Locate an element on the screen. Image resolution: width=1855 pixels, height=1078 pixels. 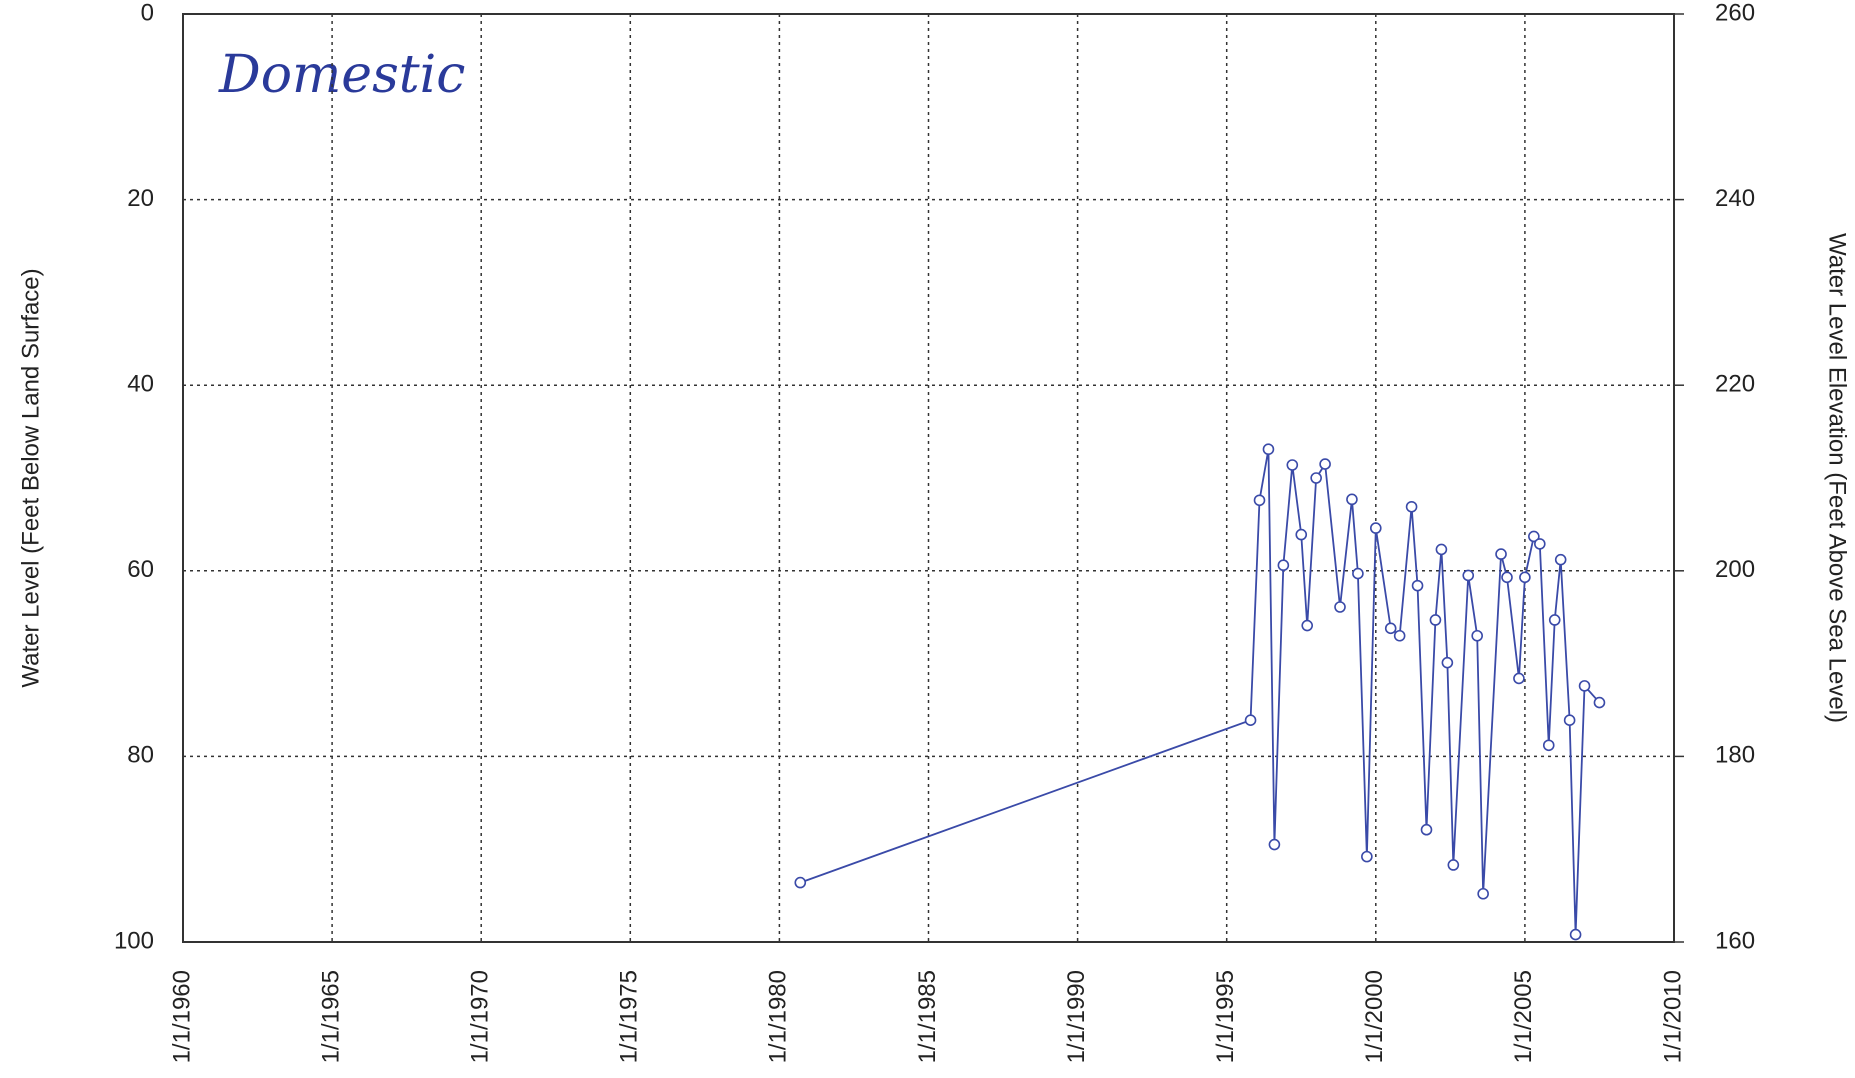
x-tick-label: 1/1/1975 is located at coordinates (629, 1016).